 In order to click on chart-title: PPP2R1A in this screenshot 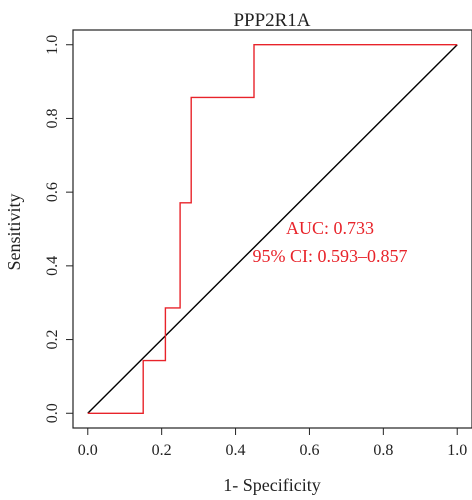, I will do `click(271, 20)`.